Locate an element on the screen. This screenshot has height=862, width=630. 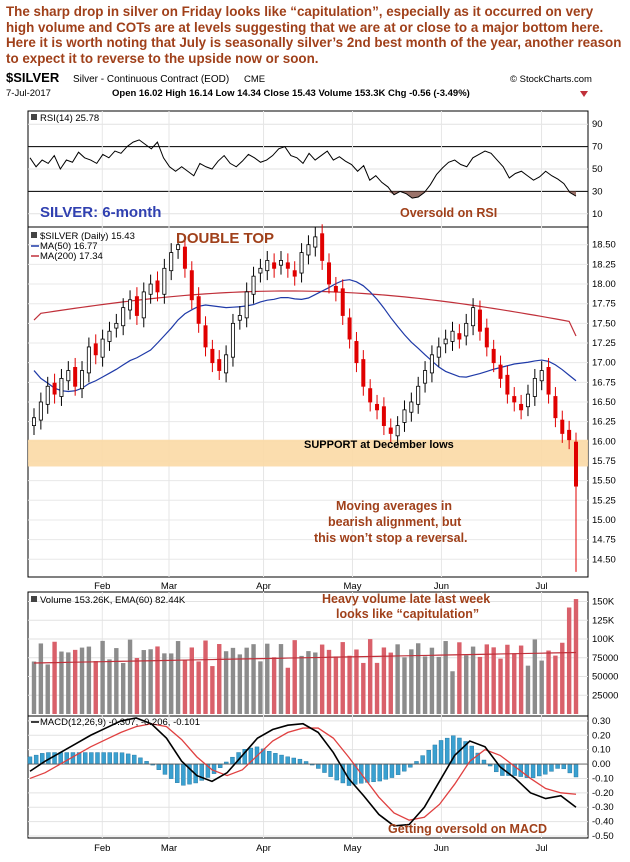
month-label: Mar is located at coordinates (169, 586).